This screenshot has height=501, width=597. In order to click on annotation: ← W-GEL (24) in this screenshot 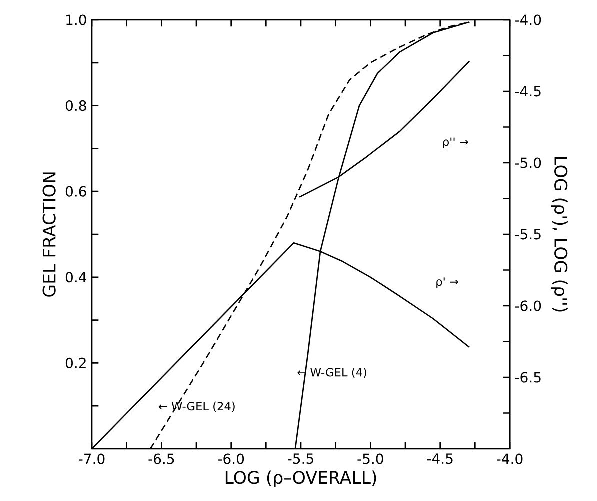, I will do `click(196, 407)`.